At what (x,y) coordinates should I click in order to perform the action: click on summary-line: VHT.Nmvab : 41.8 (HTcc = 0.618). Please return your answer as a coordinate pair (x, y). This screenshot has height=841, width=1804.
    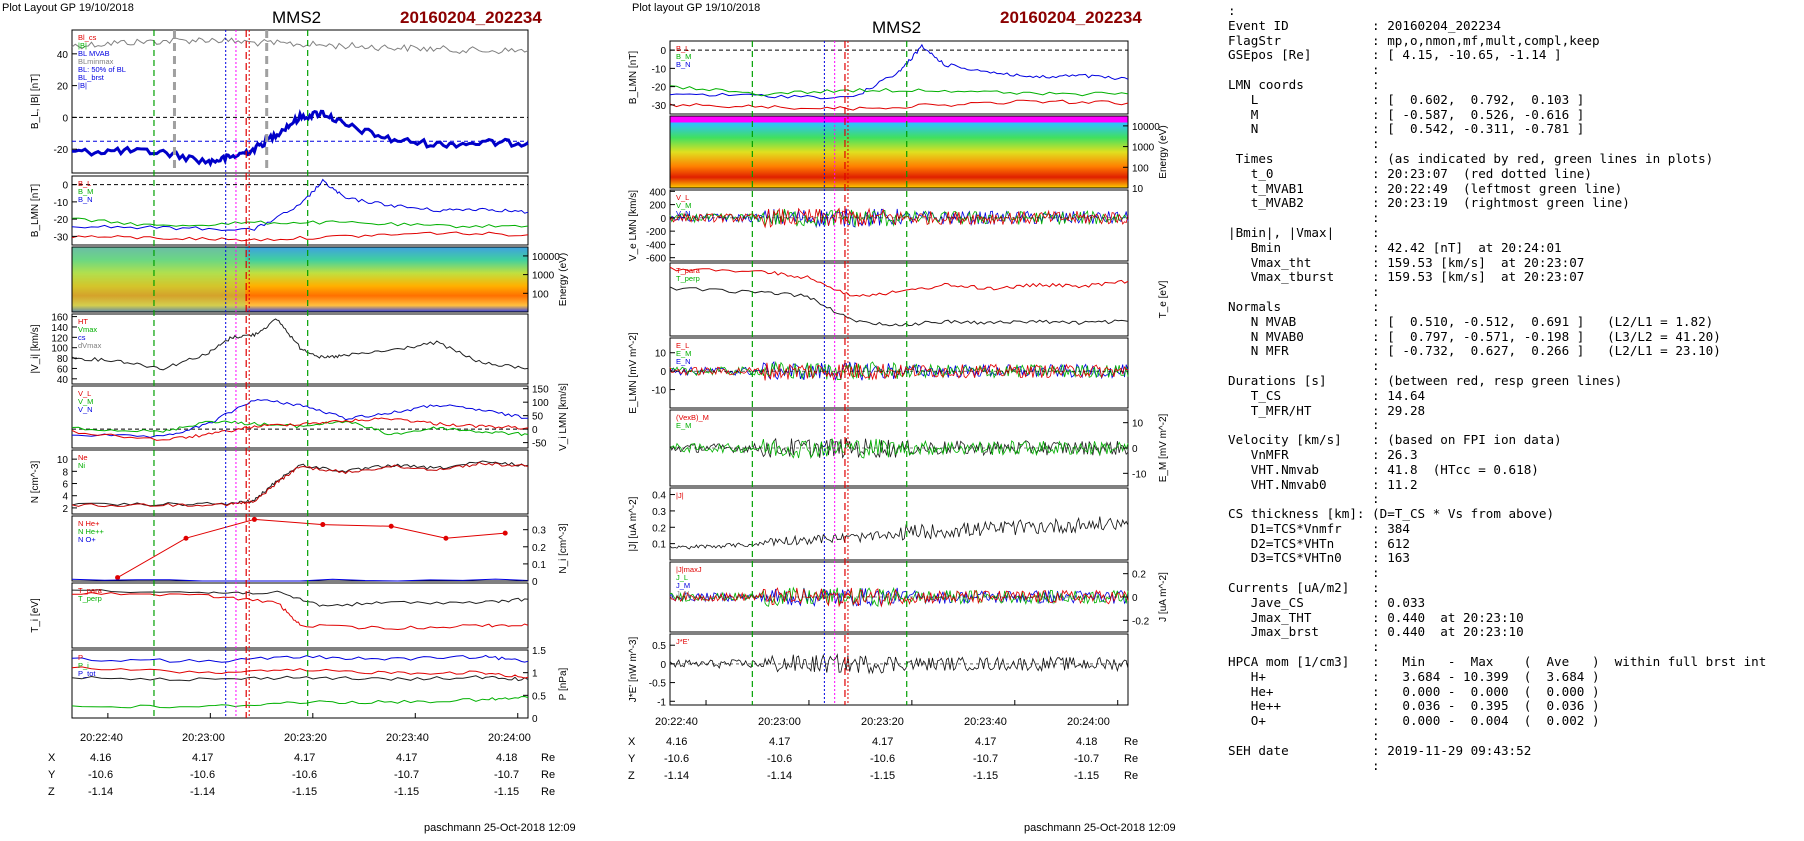
    Looking at the image, I should click on (1394, 469).